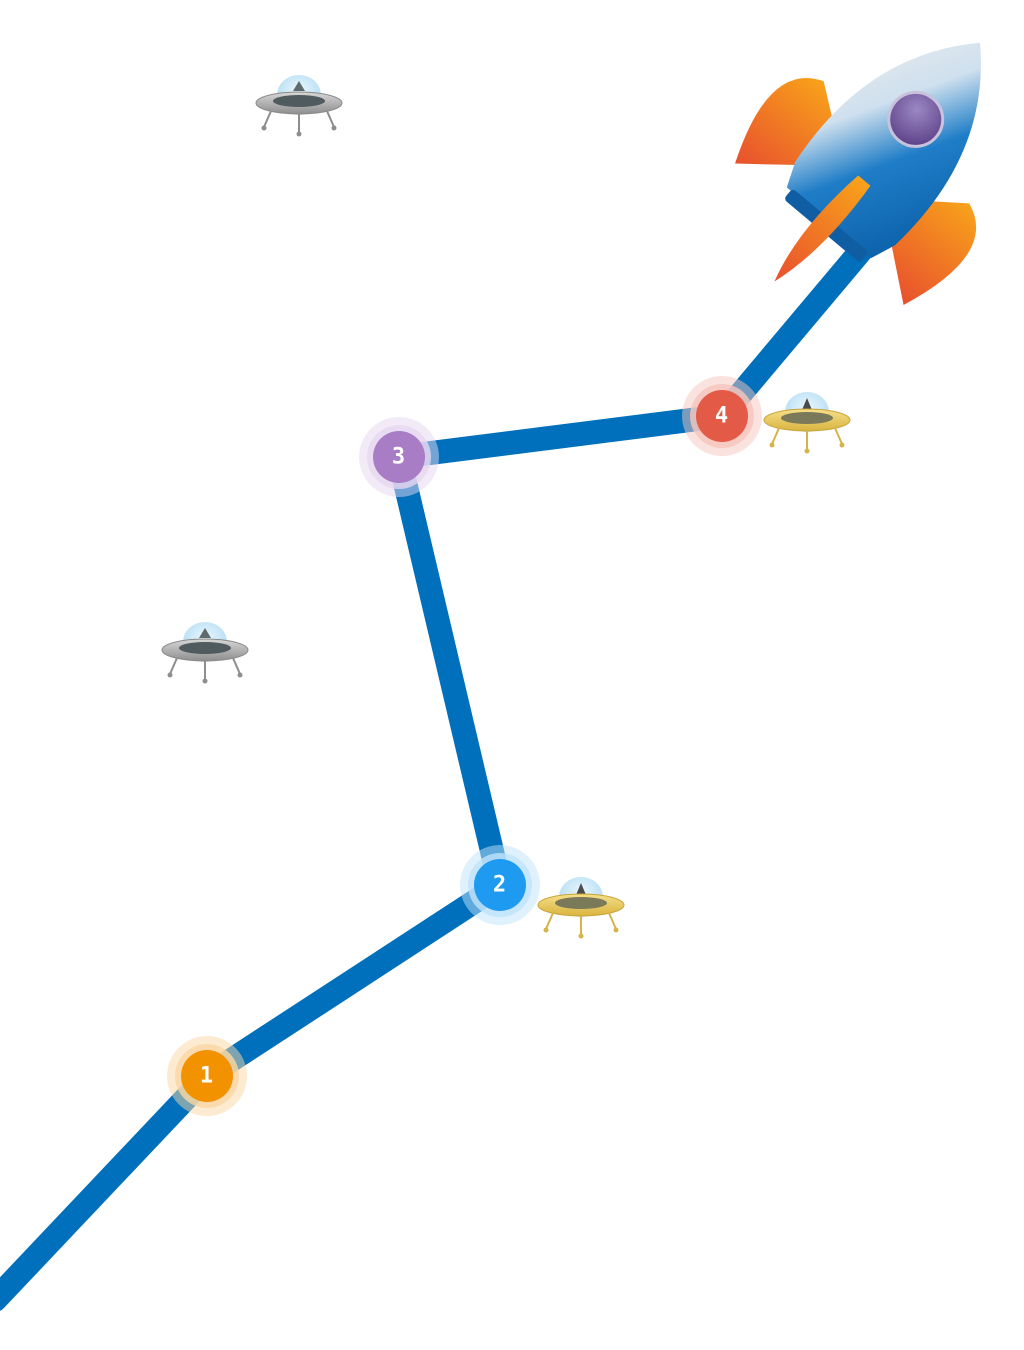  I want to click on ufo-silver-top, so click(299, 106).